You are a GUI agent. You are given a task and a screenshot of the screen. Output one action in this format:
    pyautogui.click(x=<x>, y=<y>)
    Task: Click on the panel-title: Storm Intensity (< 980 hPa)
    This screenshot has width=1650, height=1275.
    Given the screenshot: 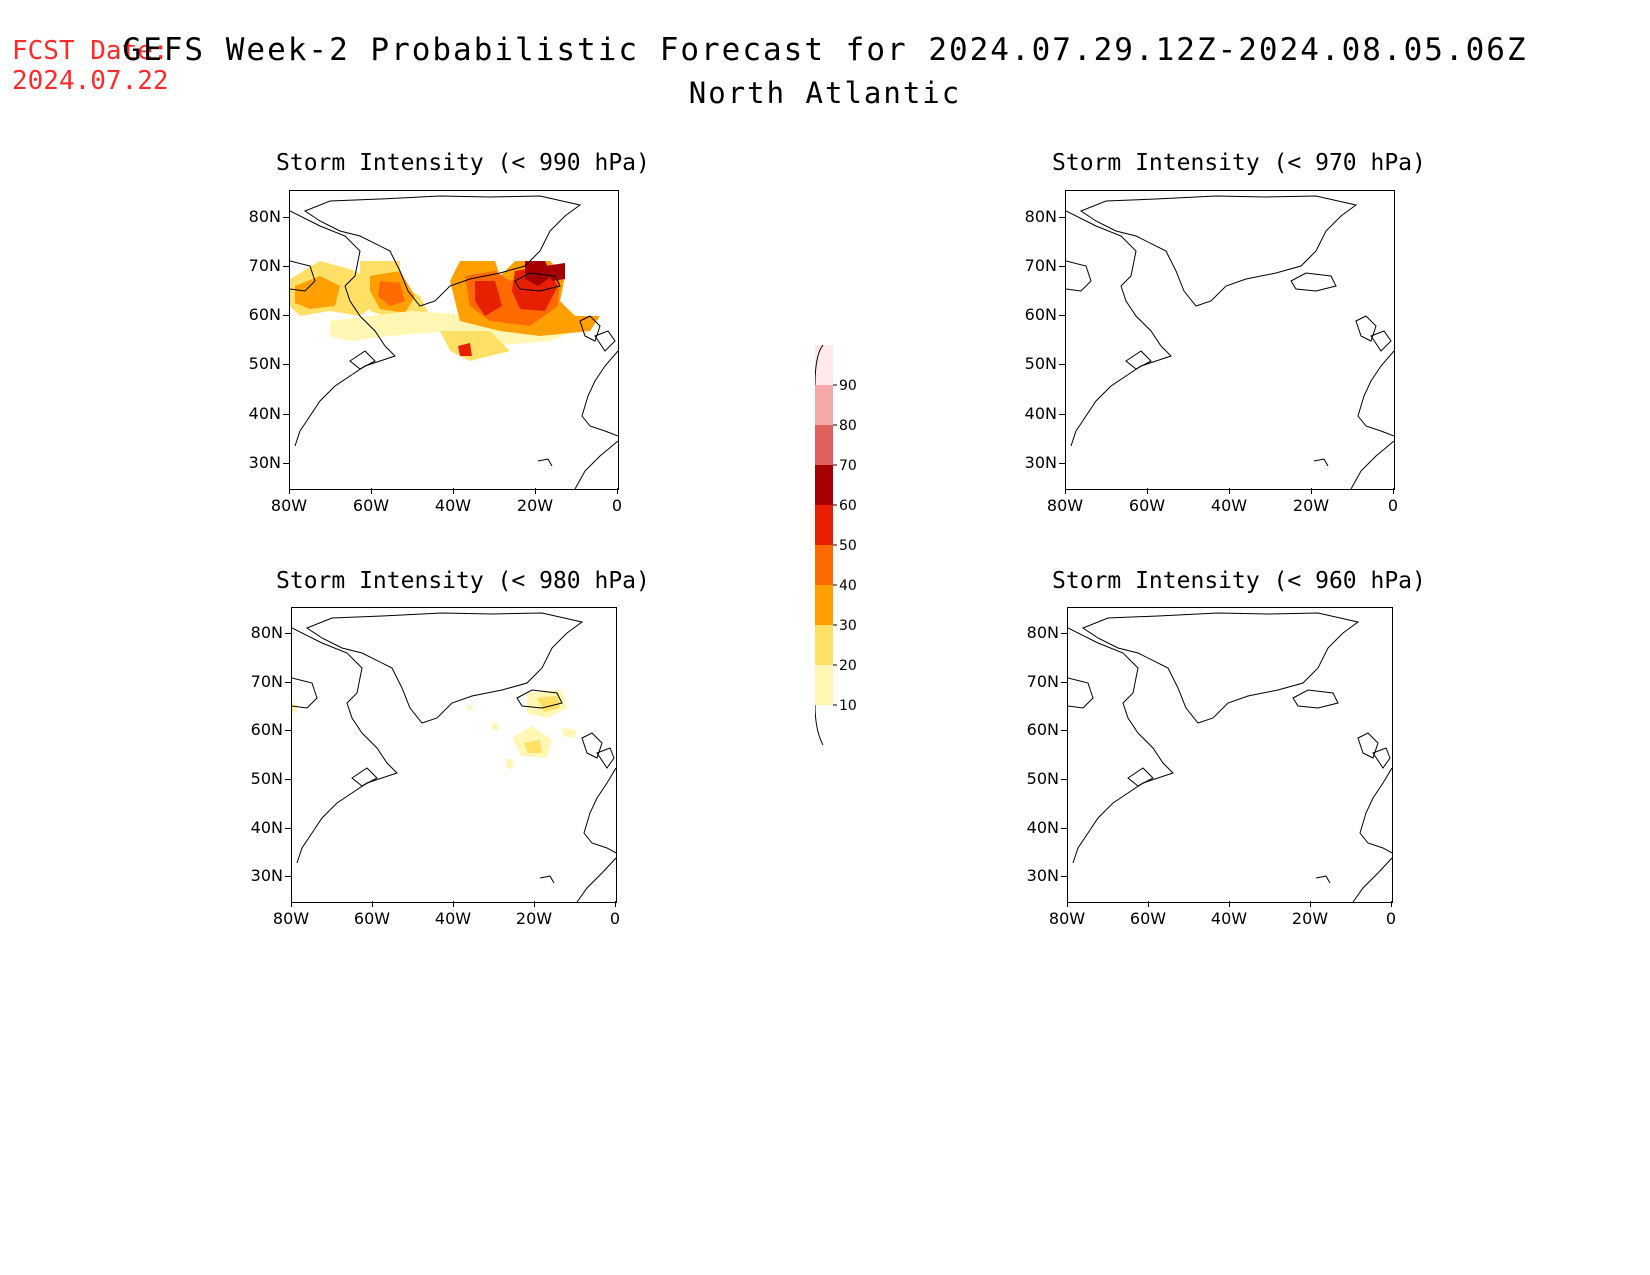 What is the action you would take?
    pyautogui.click(x=463, y=581)
    